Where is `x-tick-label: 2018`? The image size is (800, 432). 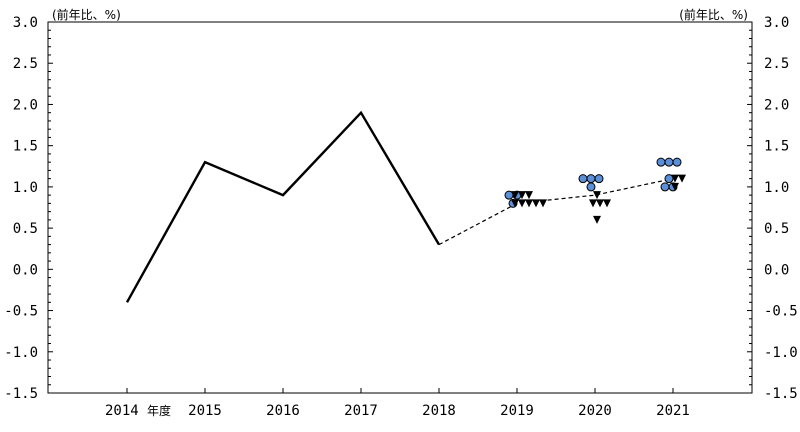 x-tick-label: 2018 is located at coordinates (439, 411).